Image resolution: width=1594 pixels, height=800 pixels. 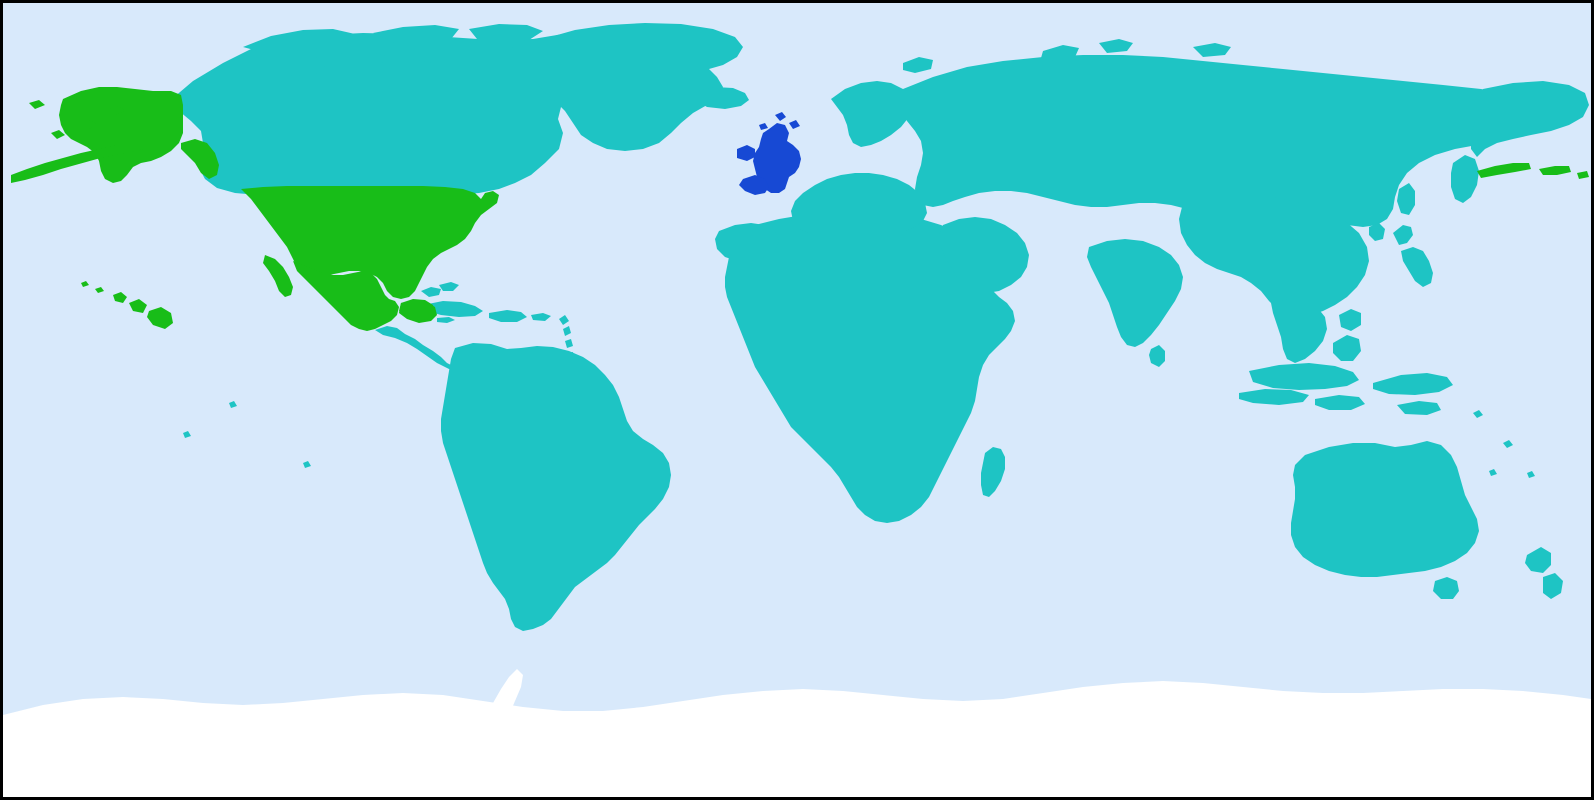 What do you see at coordinates (350, 293) in the screenshot?
I see `region-mexico` at bounding box center [350, 293].